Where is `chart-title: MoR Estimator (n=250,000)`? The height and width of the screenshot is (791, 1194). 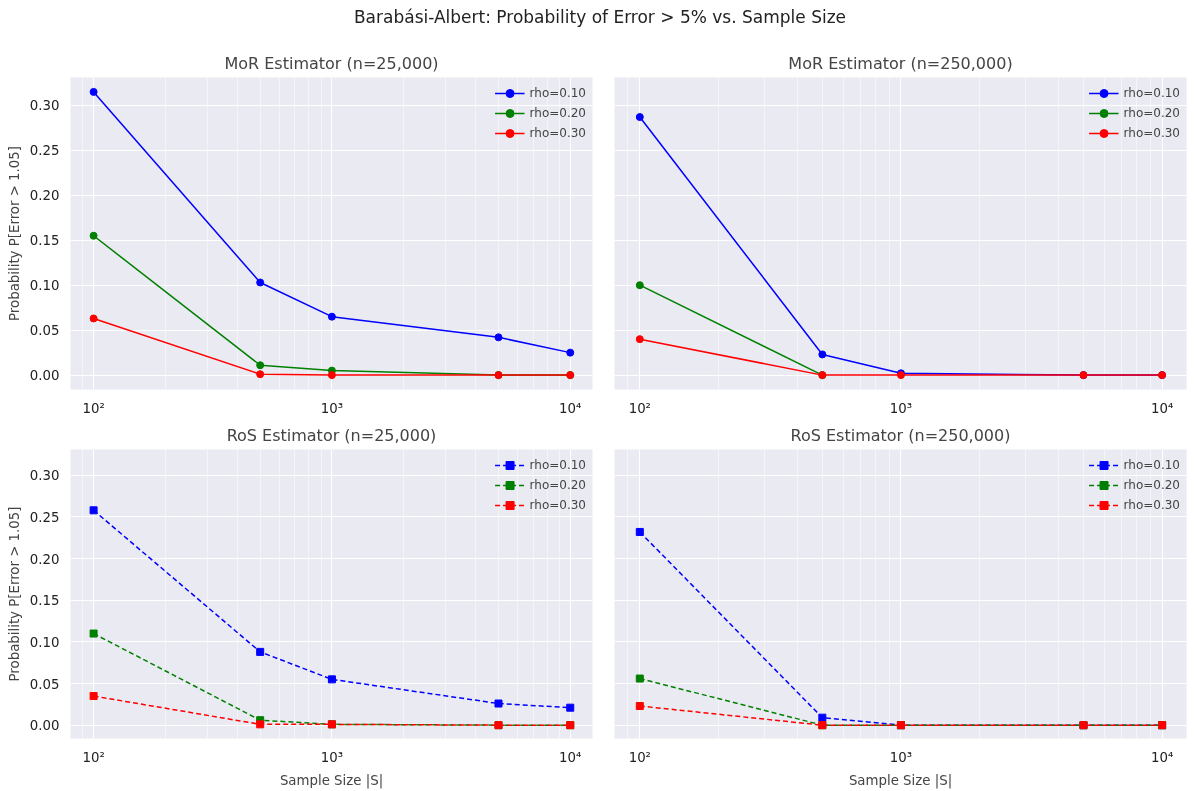
chart-title: MoR Estimator (n=250,000) is located at coordinates (900, 63).